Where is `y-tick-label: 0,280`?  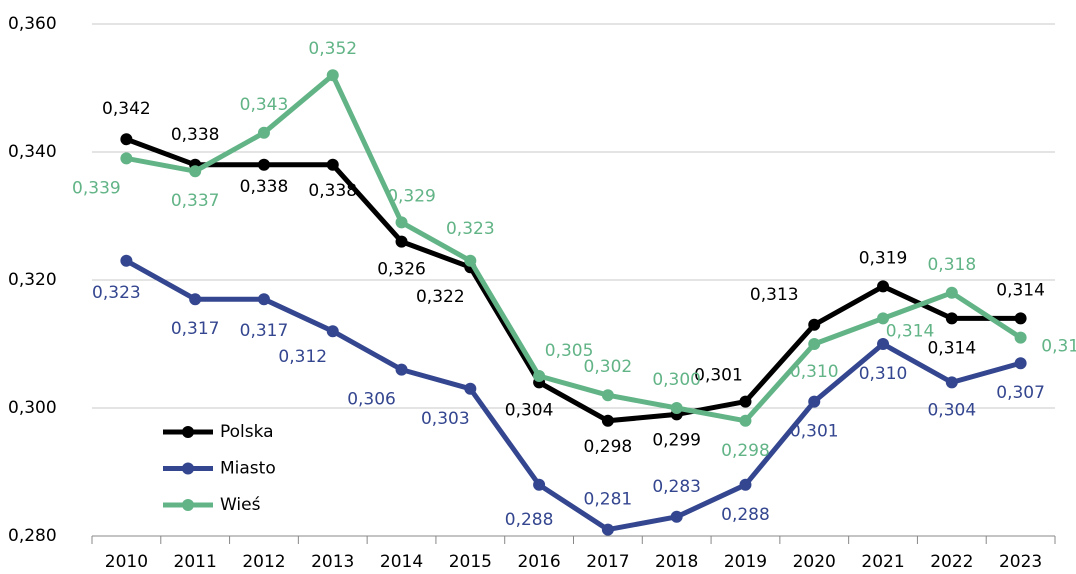
y-tick-label: 0,280 is located at coordinates (32, 536).